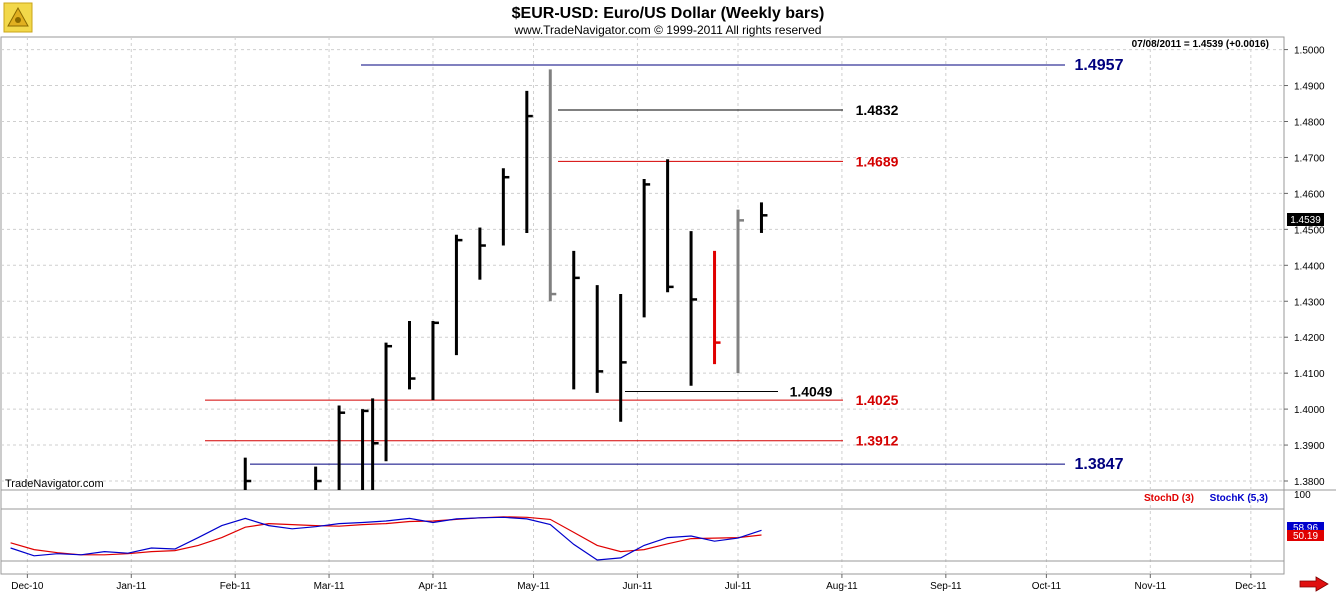 This screenshot has height=594, width=1336. I want to click on scroll-right-arrow-icon, so click(1314, 584).